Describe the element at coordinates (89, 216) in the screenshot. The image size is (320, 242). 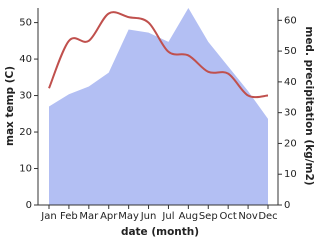
I see `x-tick-label: Mar` at that location.